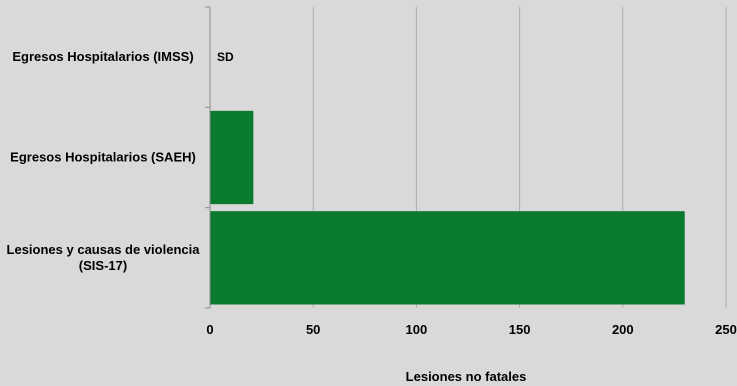  Describe the element at coordinates (104, 257) in the screenshot. I see `category-label: Lesiones y causas de violencia (SIS-17)` at that location.